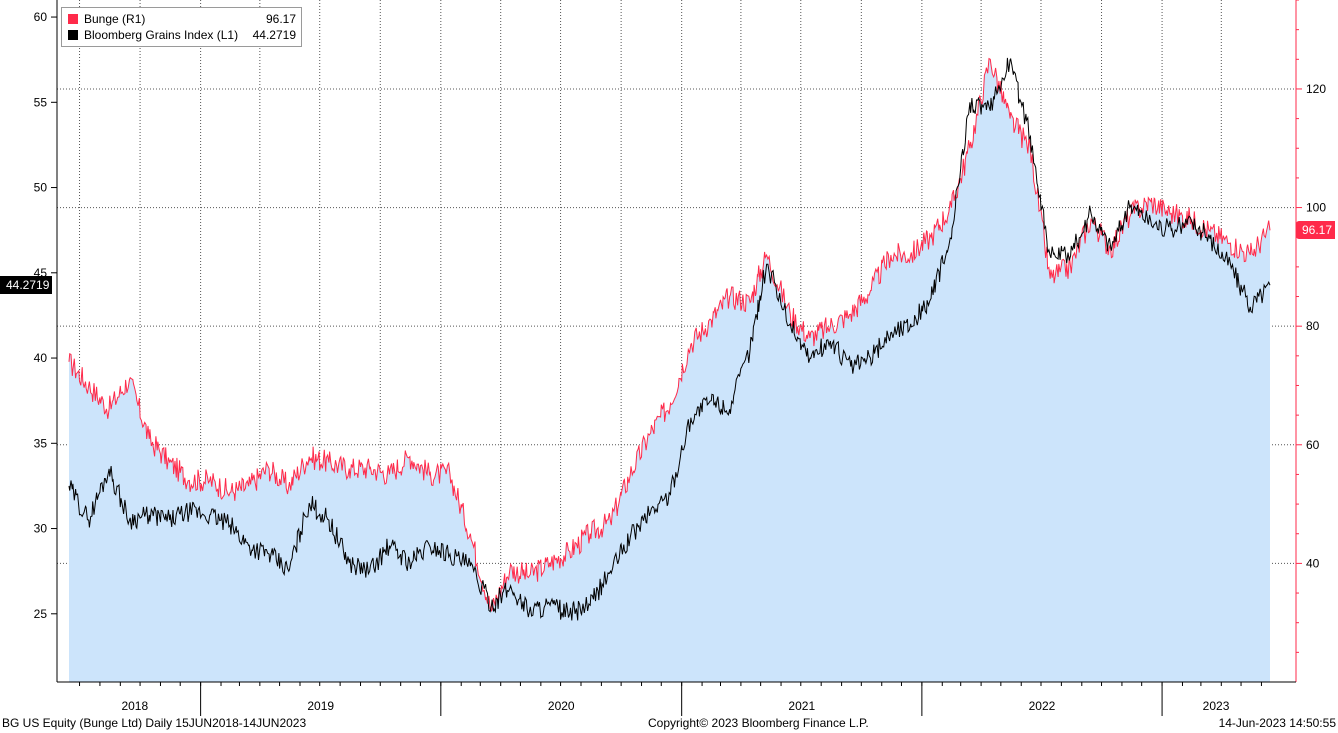 The image size is (1338, 733). I want to click on x-tick-label: 2018, so click(134, 706).